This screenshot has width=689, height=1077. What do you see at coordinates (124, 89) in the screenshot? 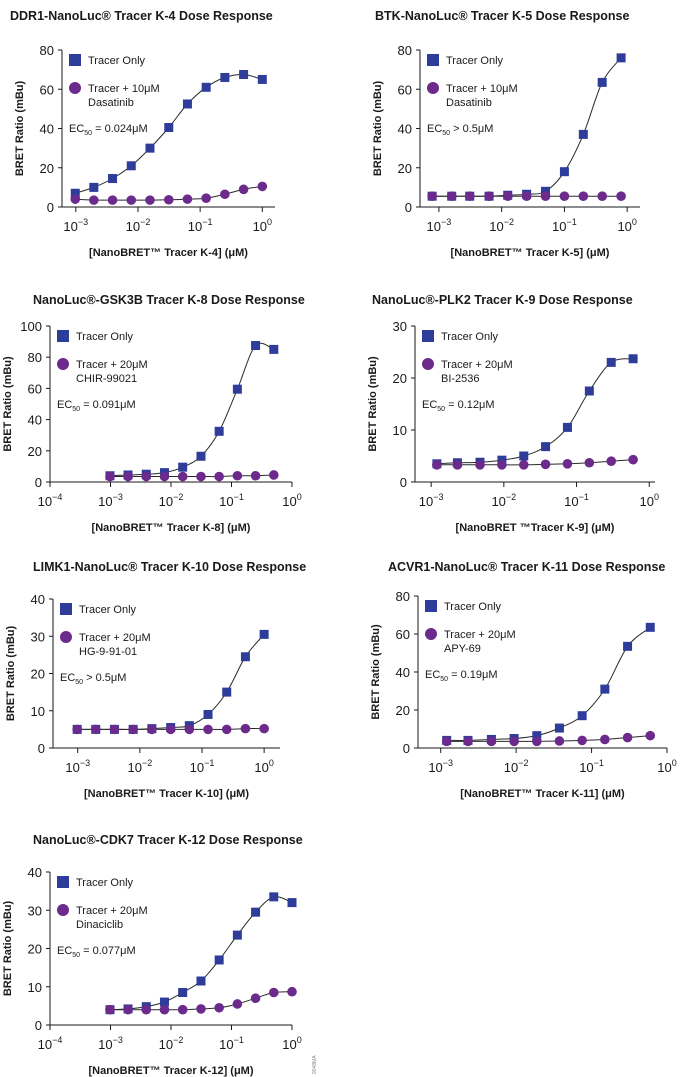
I see `legend-label: Tracer + 10μM` at bounding box center [124, 89].